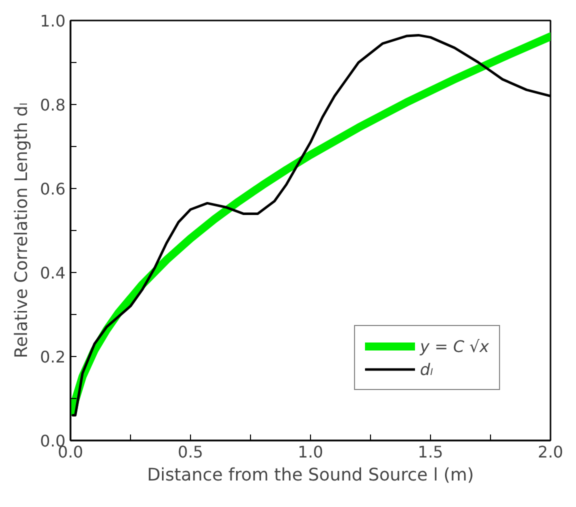 The width and height of the screenshot is (576, 507). I want to click on x-tick-label: 0.5, so click(191, 452).